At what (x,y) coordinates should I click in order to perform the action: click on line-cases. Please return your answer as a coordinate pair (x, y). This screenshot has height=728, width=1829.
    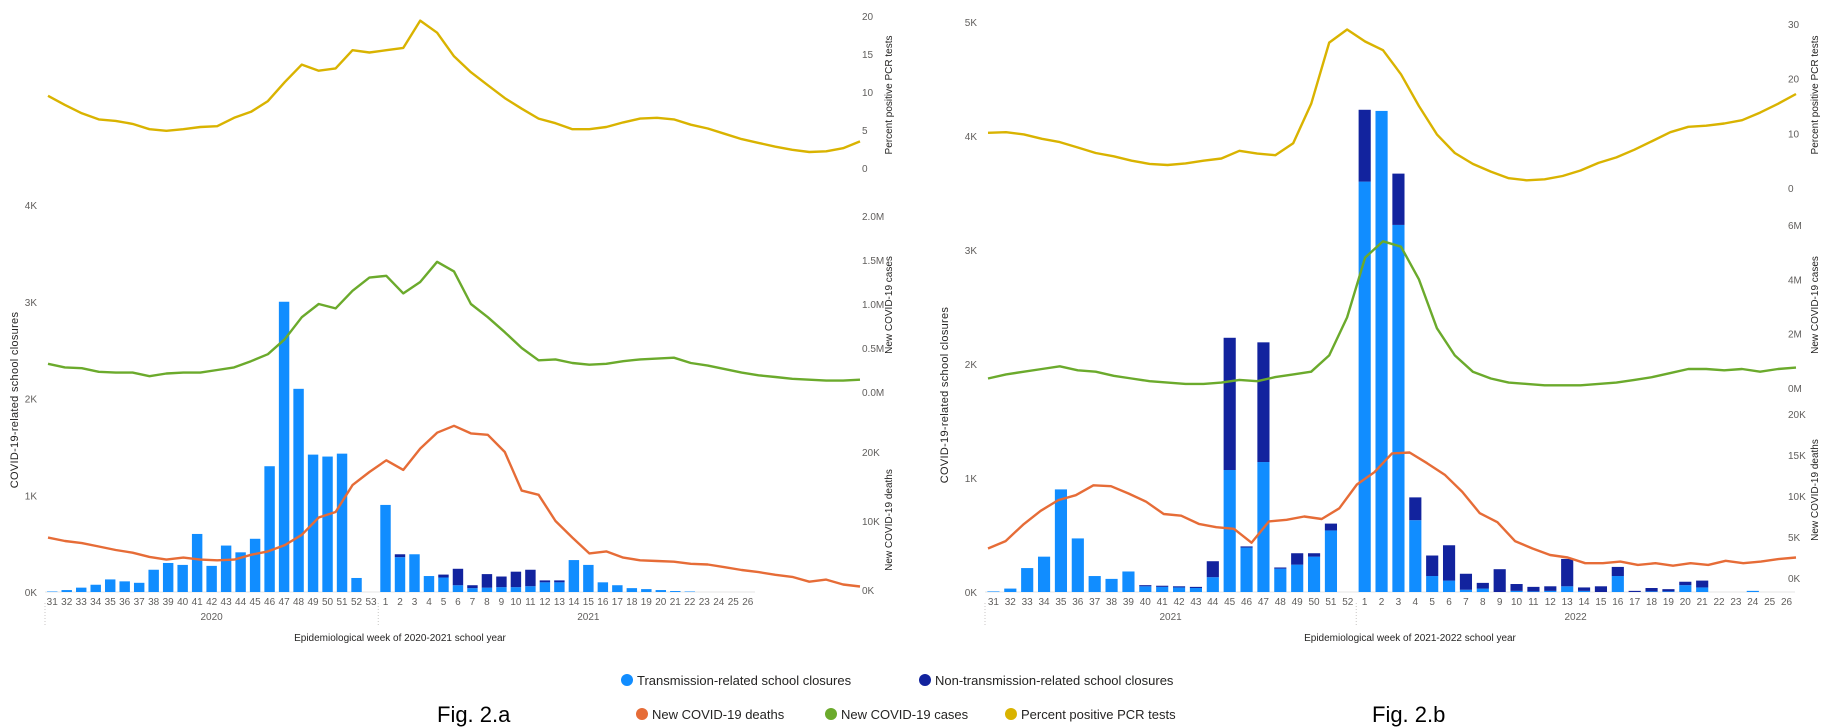
    Looking at the image, I should click on (454, 321).